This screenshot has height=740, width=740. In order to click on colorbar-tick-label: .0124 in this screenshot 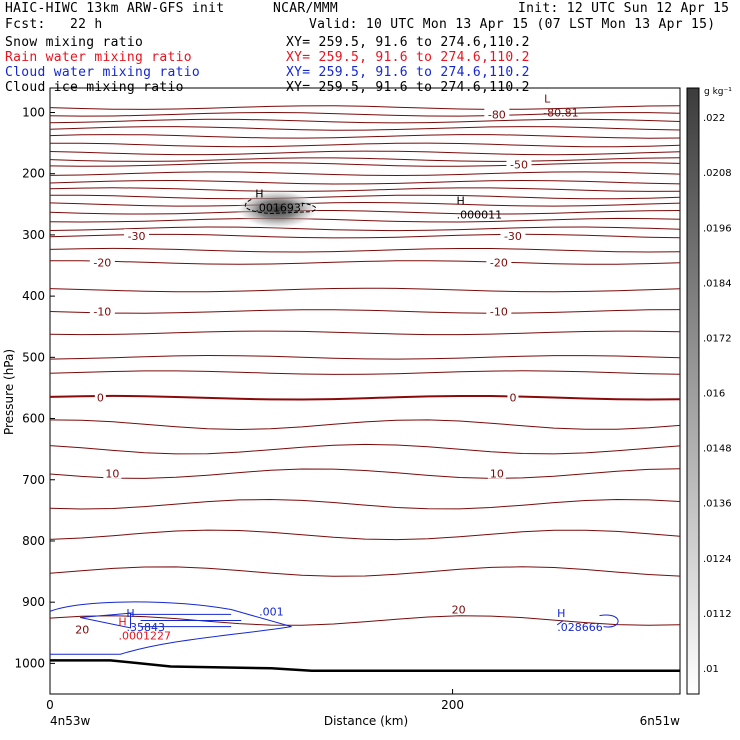, I will do `click(717, 559)`.